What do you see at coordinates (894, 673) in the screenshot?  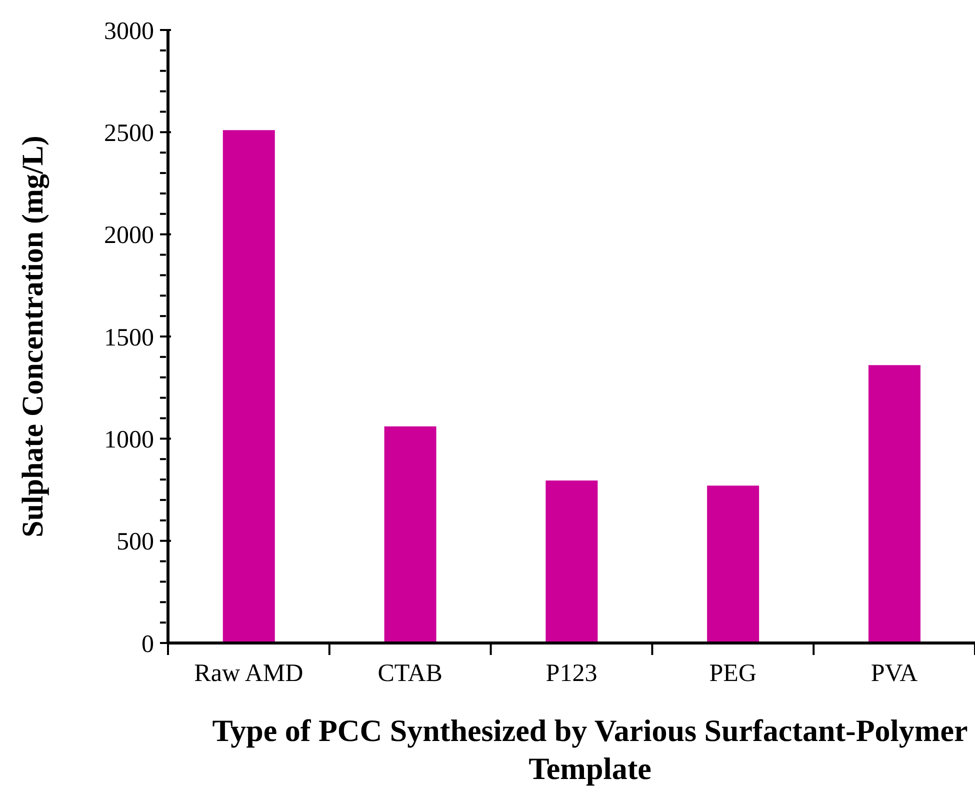 I see `x-tick-label: PVA` at bounding box center [894, 673].